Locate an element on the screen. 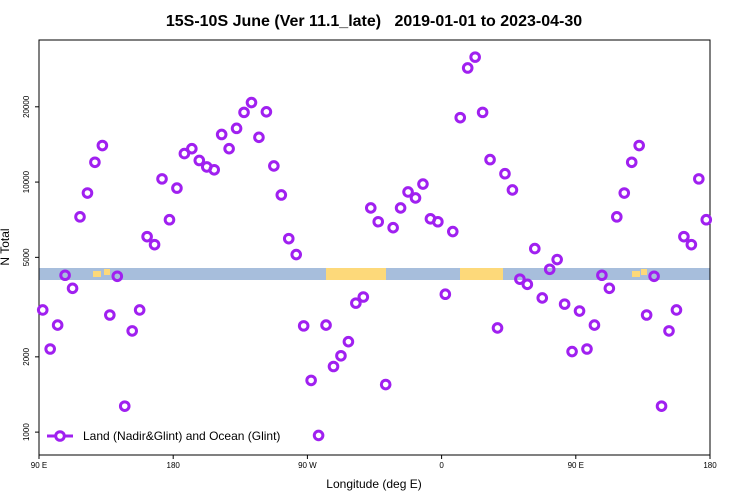 Image resolution: width=750 pixels, height=500 pixels. x-tick-label: 90 W is located at coordinates (307, 465).